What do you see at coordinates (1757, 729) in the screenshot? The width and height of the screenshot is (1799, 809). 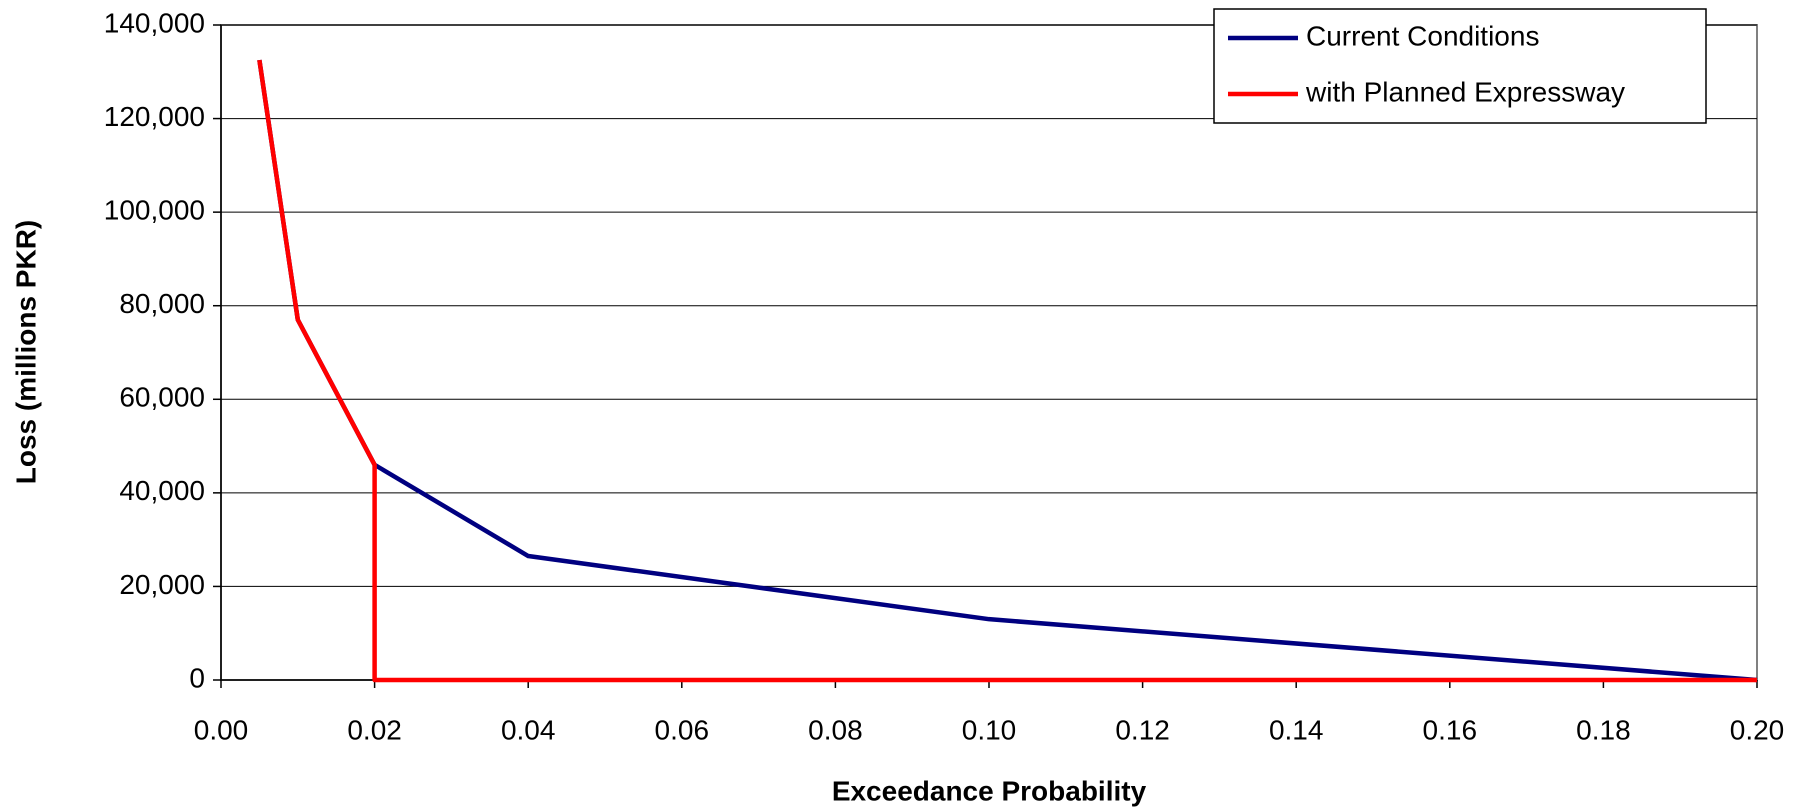 I see `x-tick-label: 0.20` at bounding box center [1757, 729].